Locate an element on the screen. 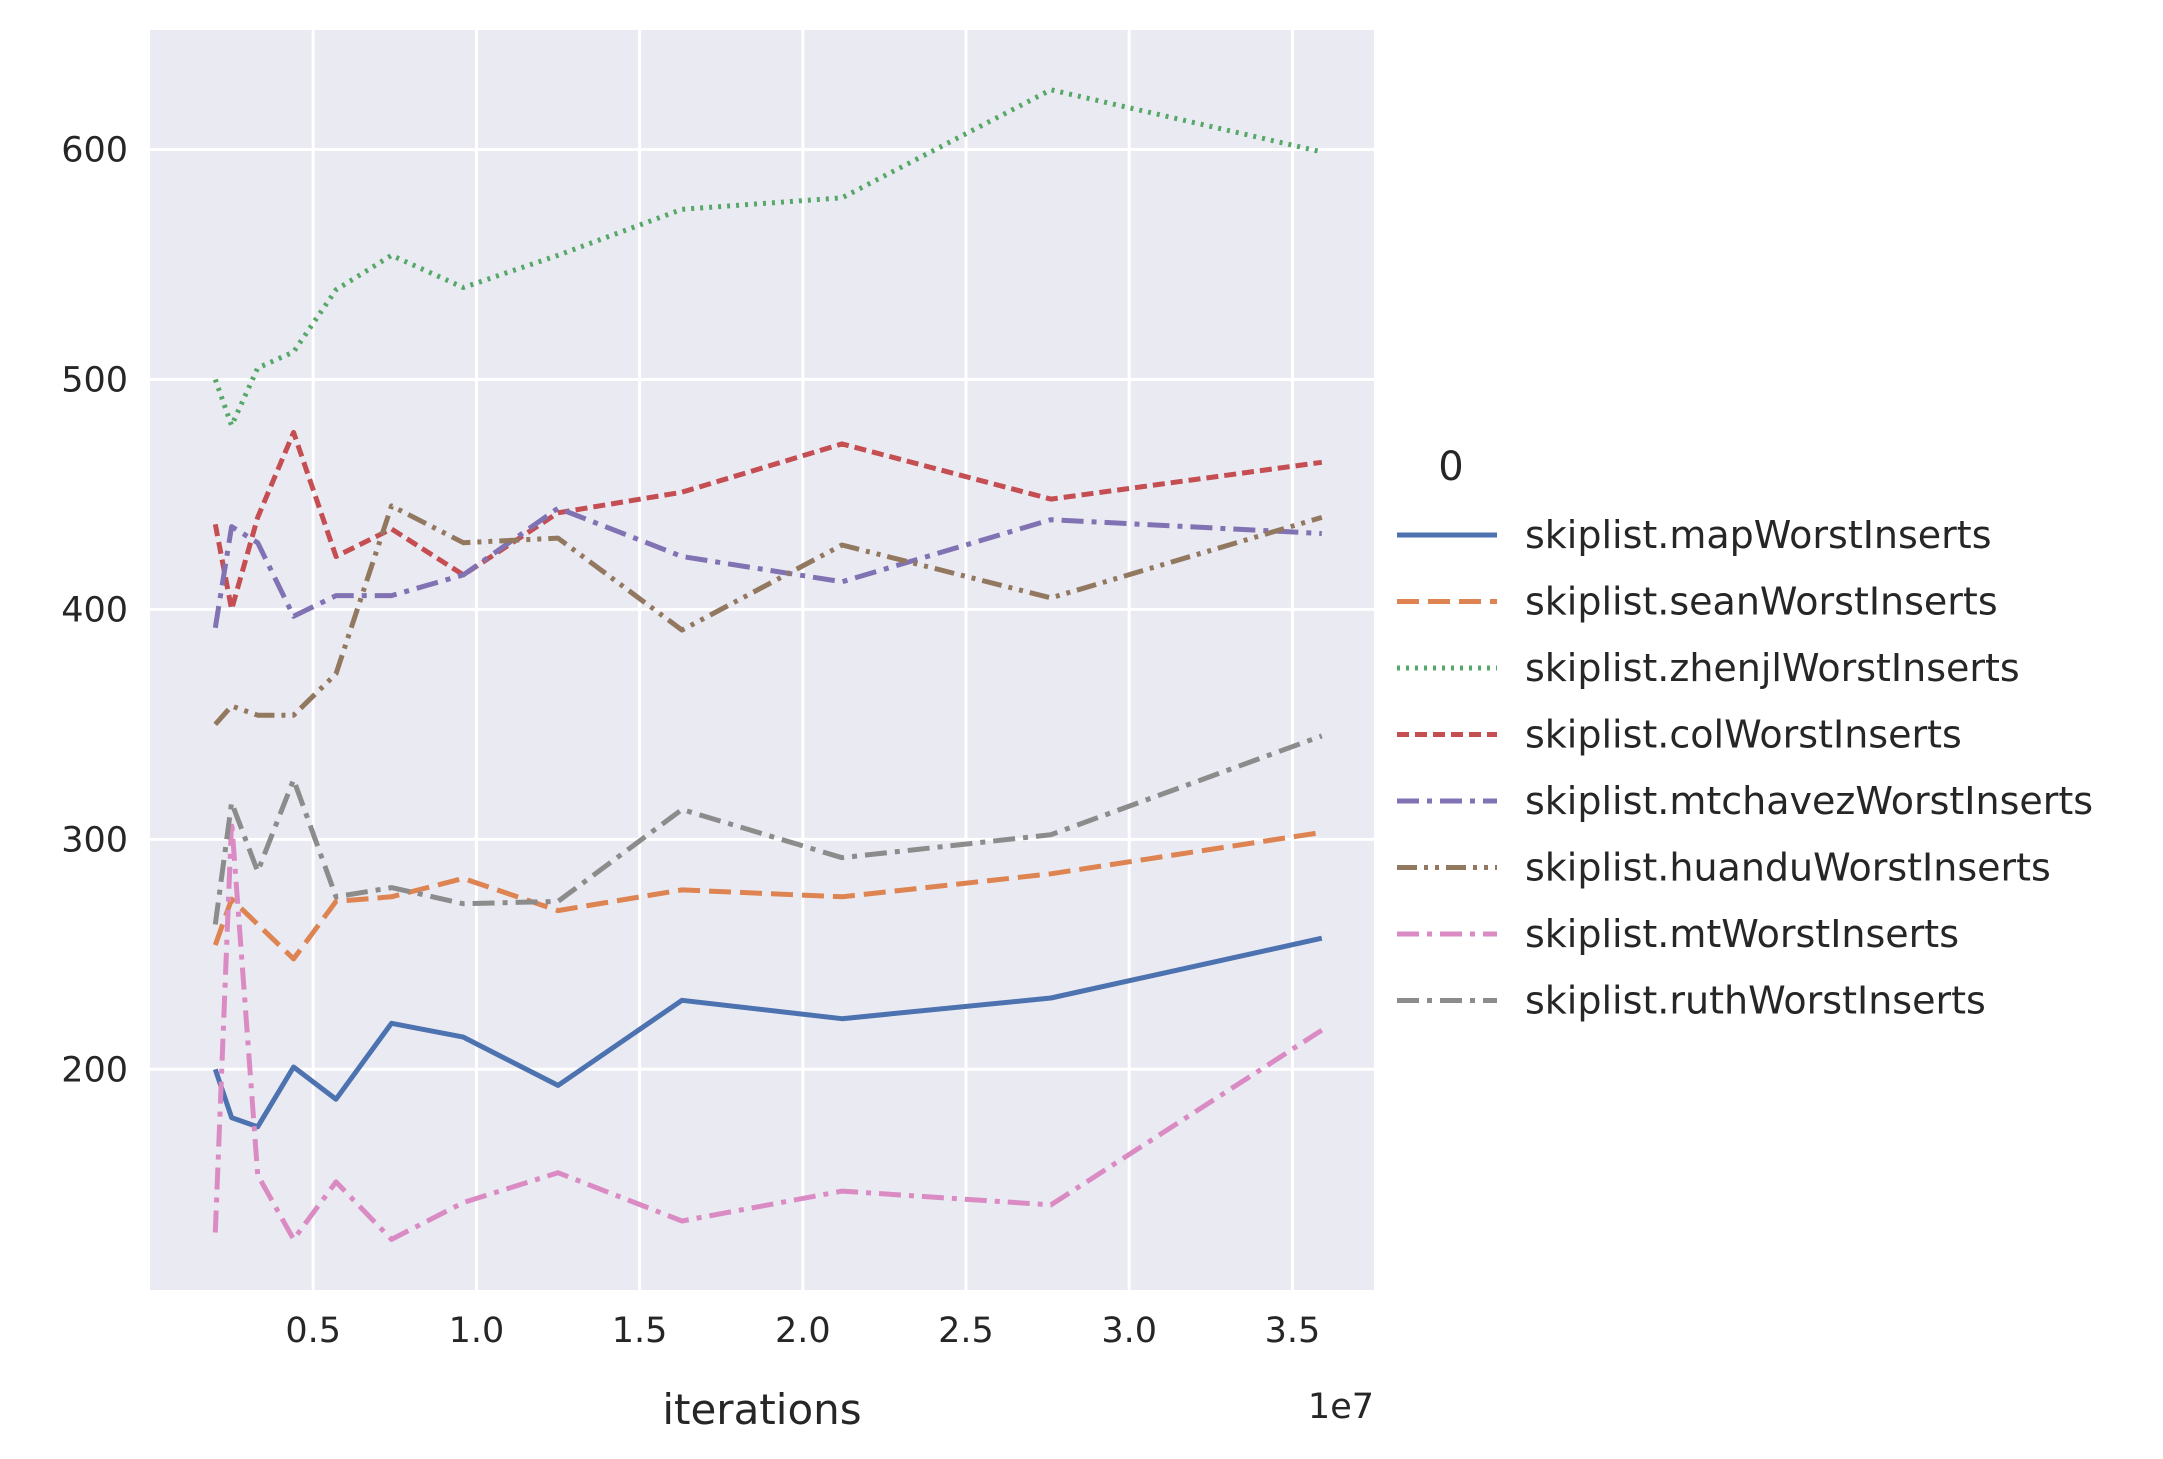 This screenshot has height=1459, width=2163. x-tick-label: 2.5 is located at coordinates (966, 1331).